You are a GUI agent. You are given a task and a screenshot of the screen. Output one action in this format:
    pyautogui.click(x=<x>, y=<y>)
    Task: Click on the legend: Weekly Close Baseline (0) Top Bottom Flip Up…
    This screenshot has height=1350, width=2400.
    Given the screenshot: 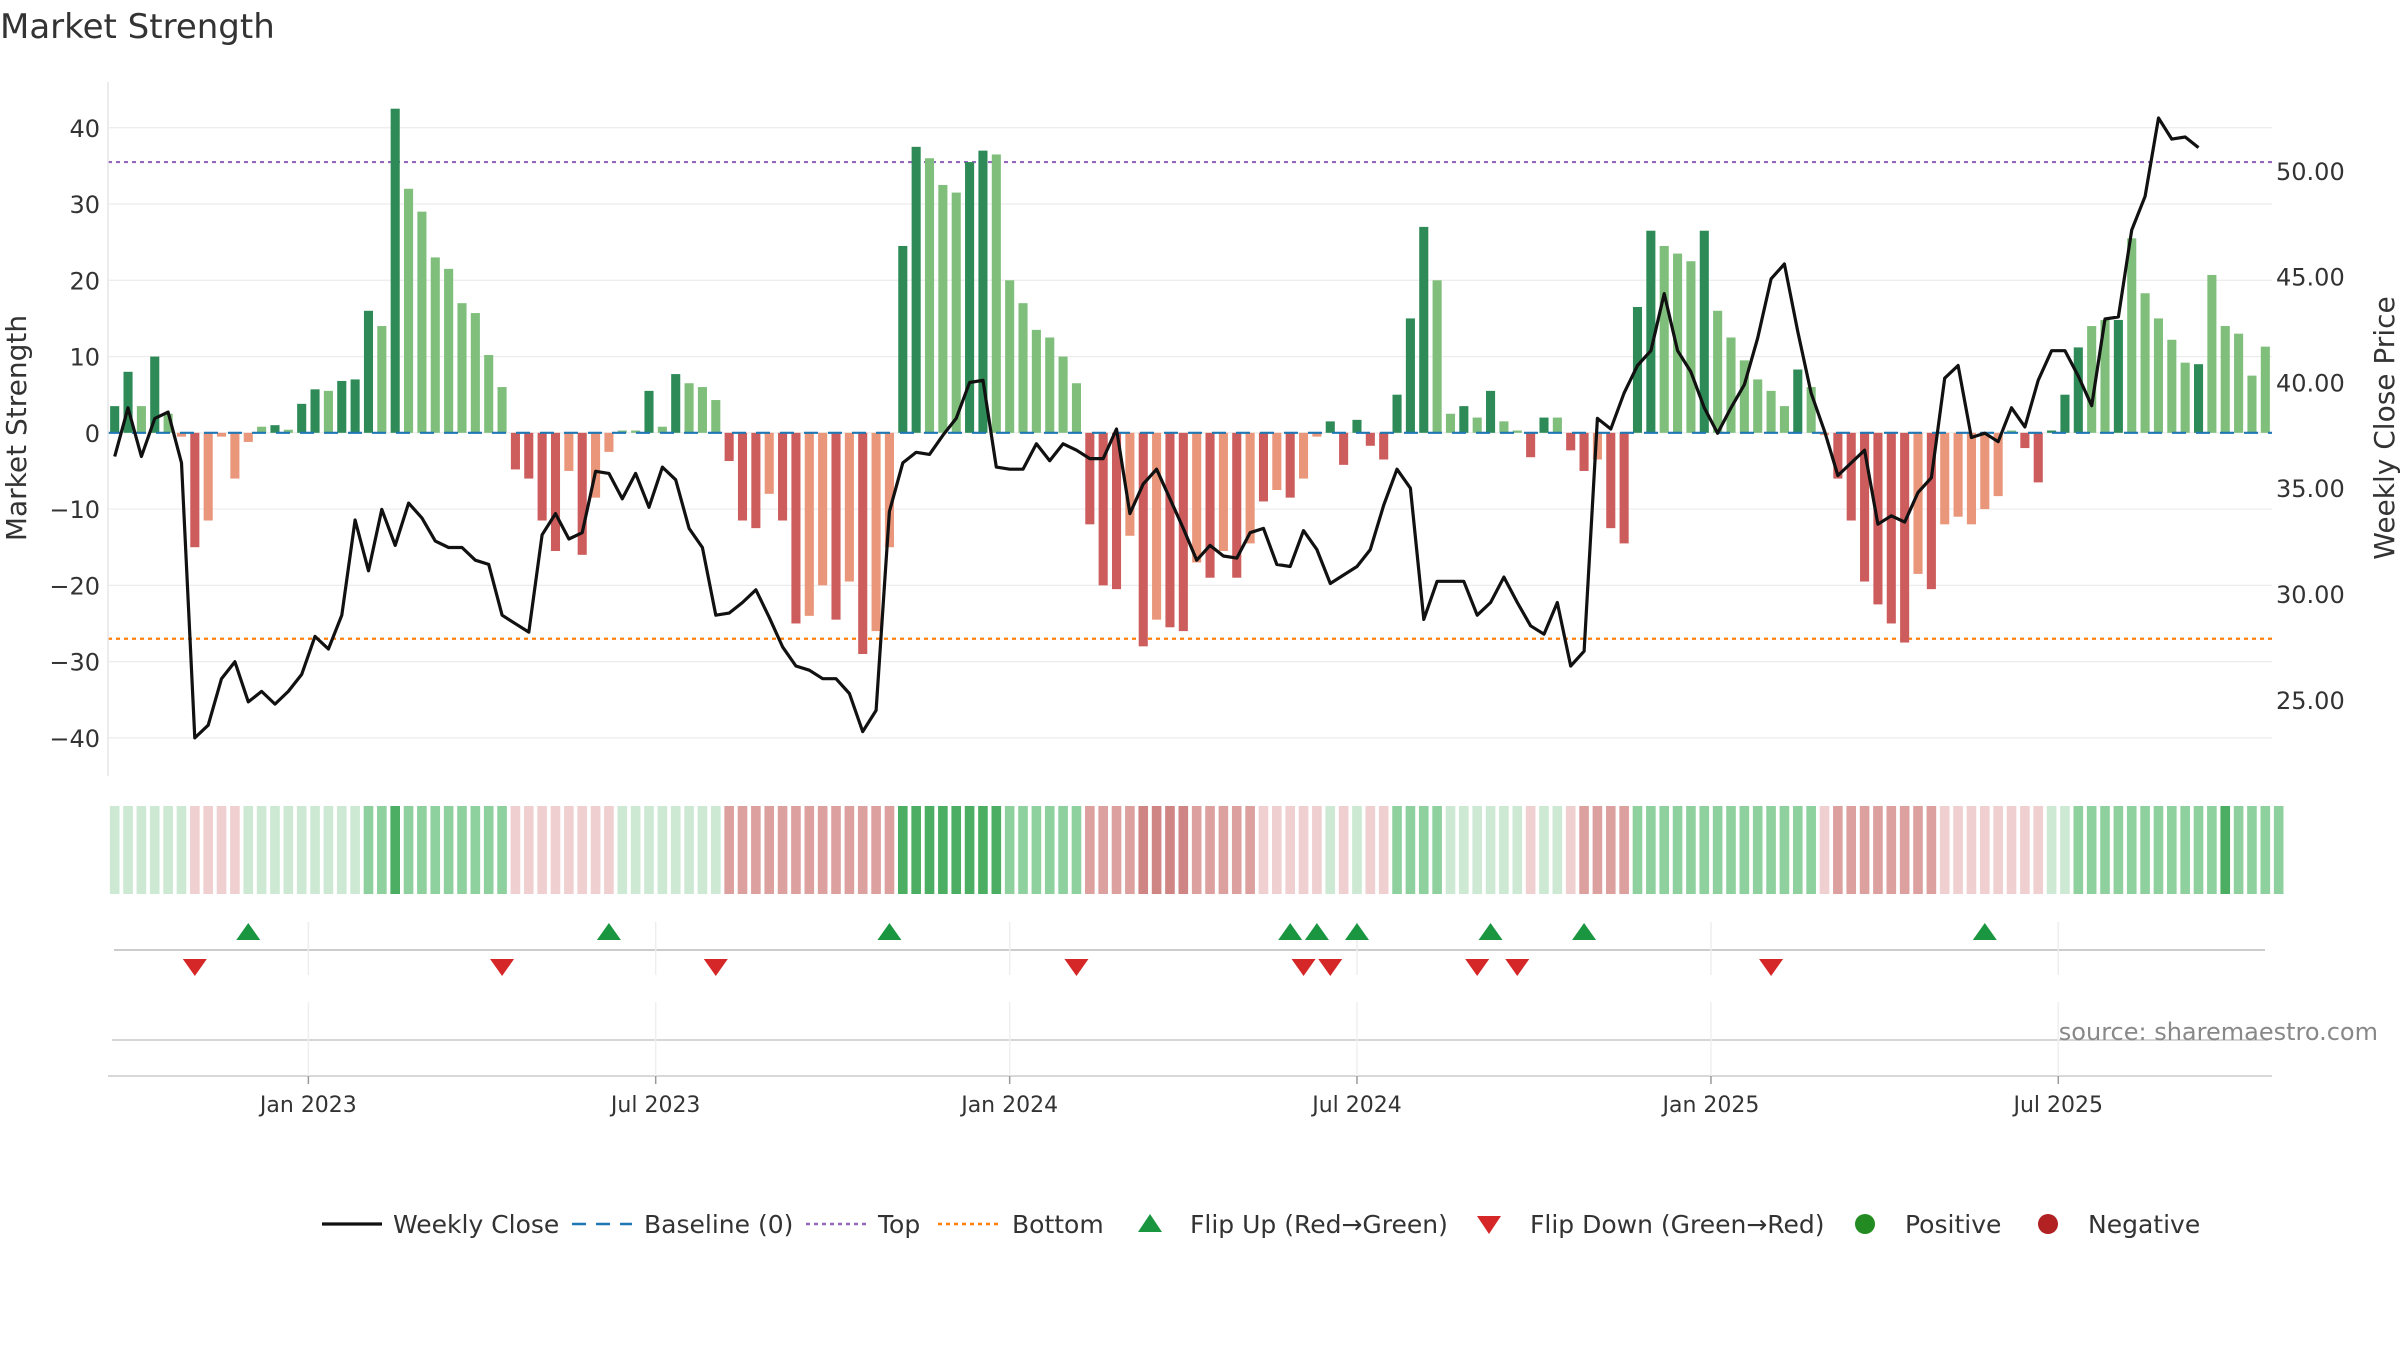 What is the action you would take?
    pyautogui.click(x=1261, y=1224)
    